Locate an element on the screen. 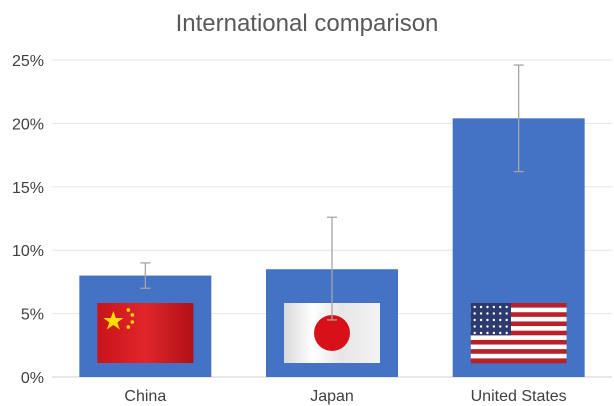 The width and height of the screenshot is (614, 406). y-tick-label: 5% is located at coordinates (32, 315).